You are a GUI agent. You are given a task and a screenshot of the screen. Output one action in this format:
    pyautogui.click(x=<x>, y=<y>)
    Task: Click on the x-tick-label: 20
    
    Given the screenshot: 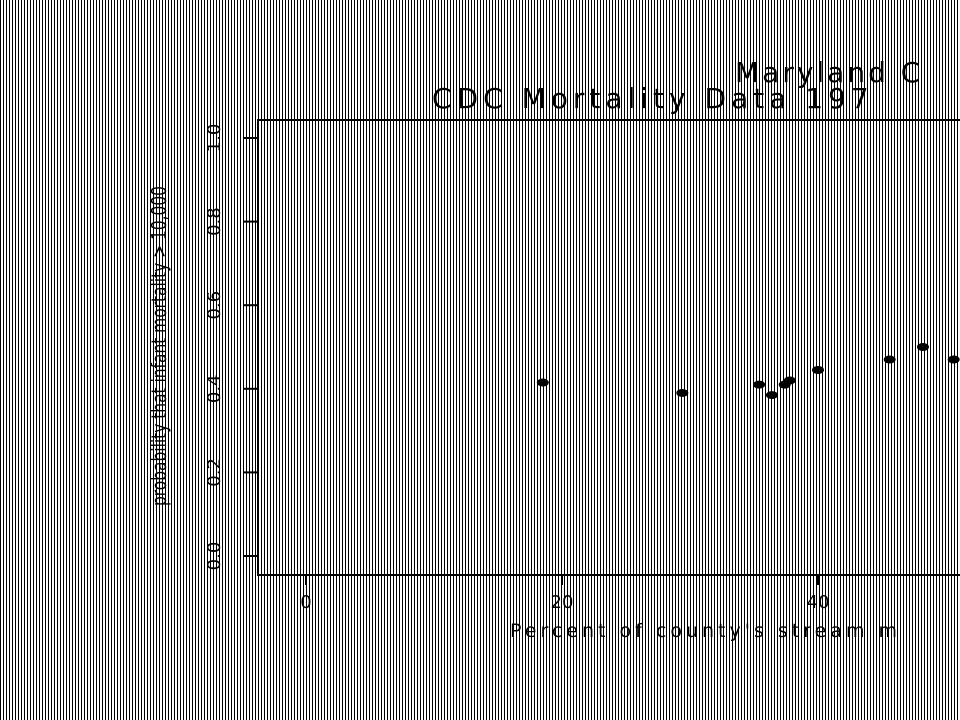 What is the action you would take?
    pyautogui.click(x=562, y=602)
    